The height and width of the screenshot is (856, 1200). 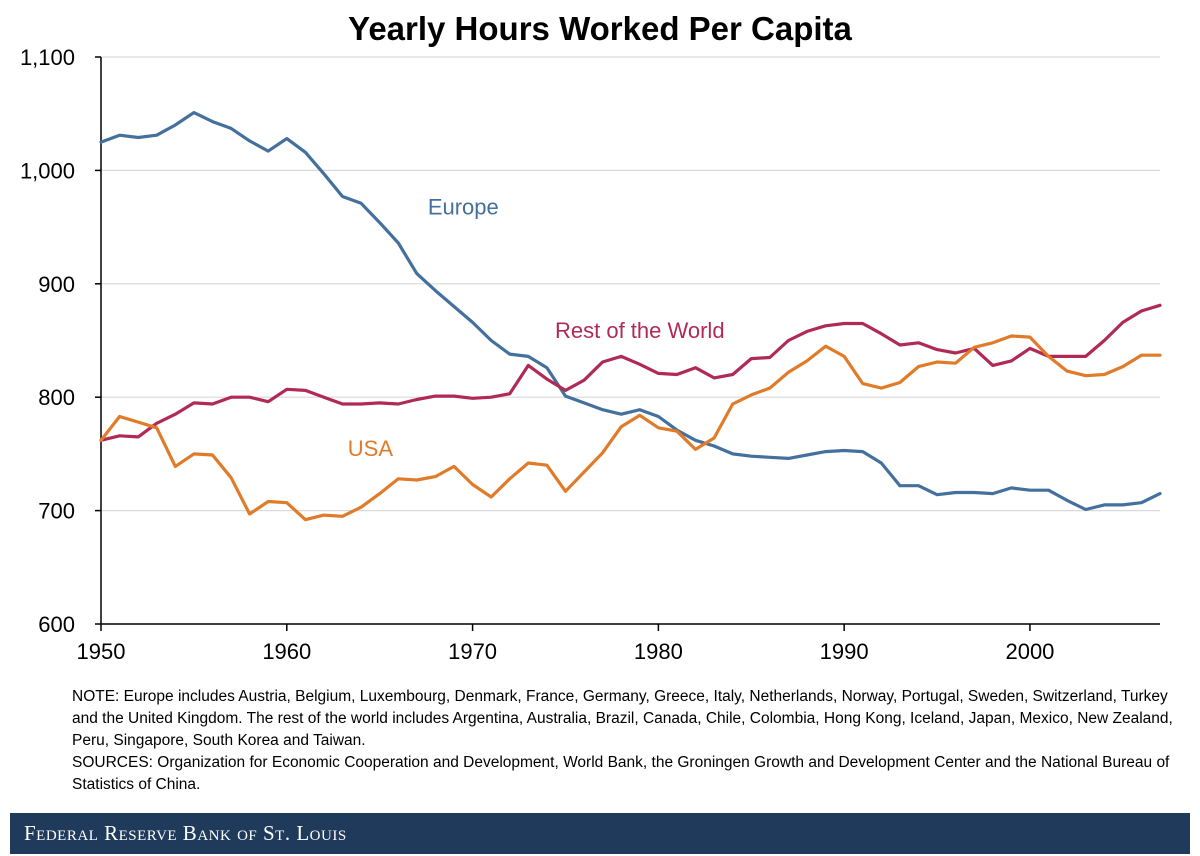 I want to click on footer-brand: Federal Reserve Bank of St. Louis, so click(x=185, y=833).